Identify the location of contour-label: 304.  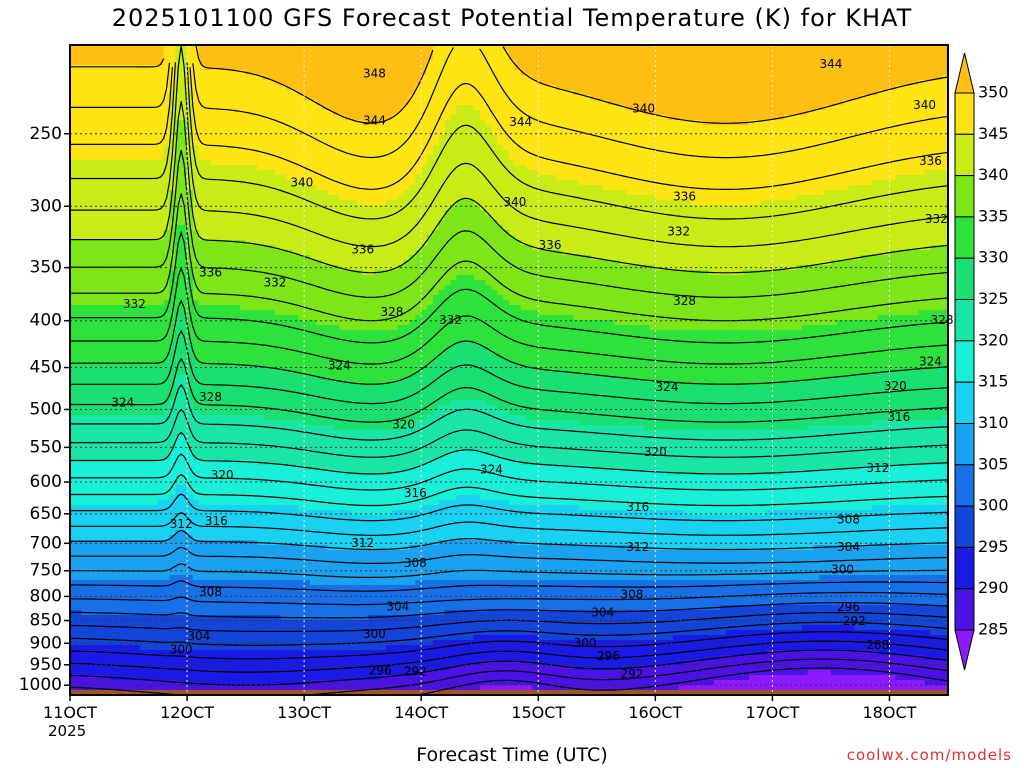
(397, 607).